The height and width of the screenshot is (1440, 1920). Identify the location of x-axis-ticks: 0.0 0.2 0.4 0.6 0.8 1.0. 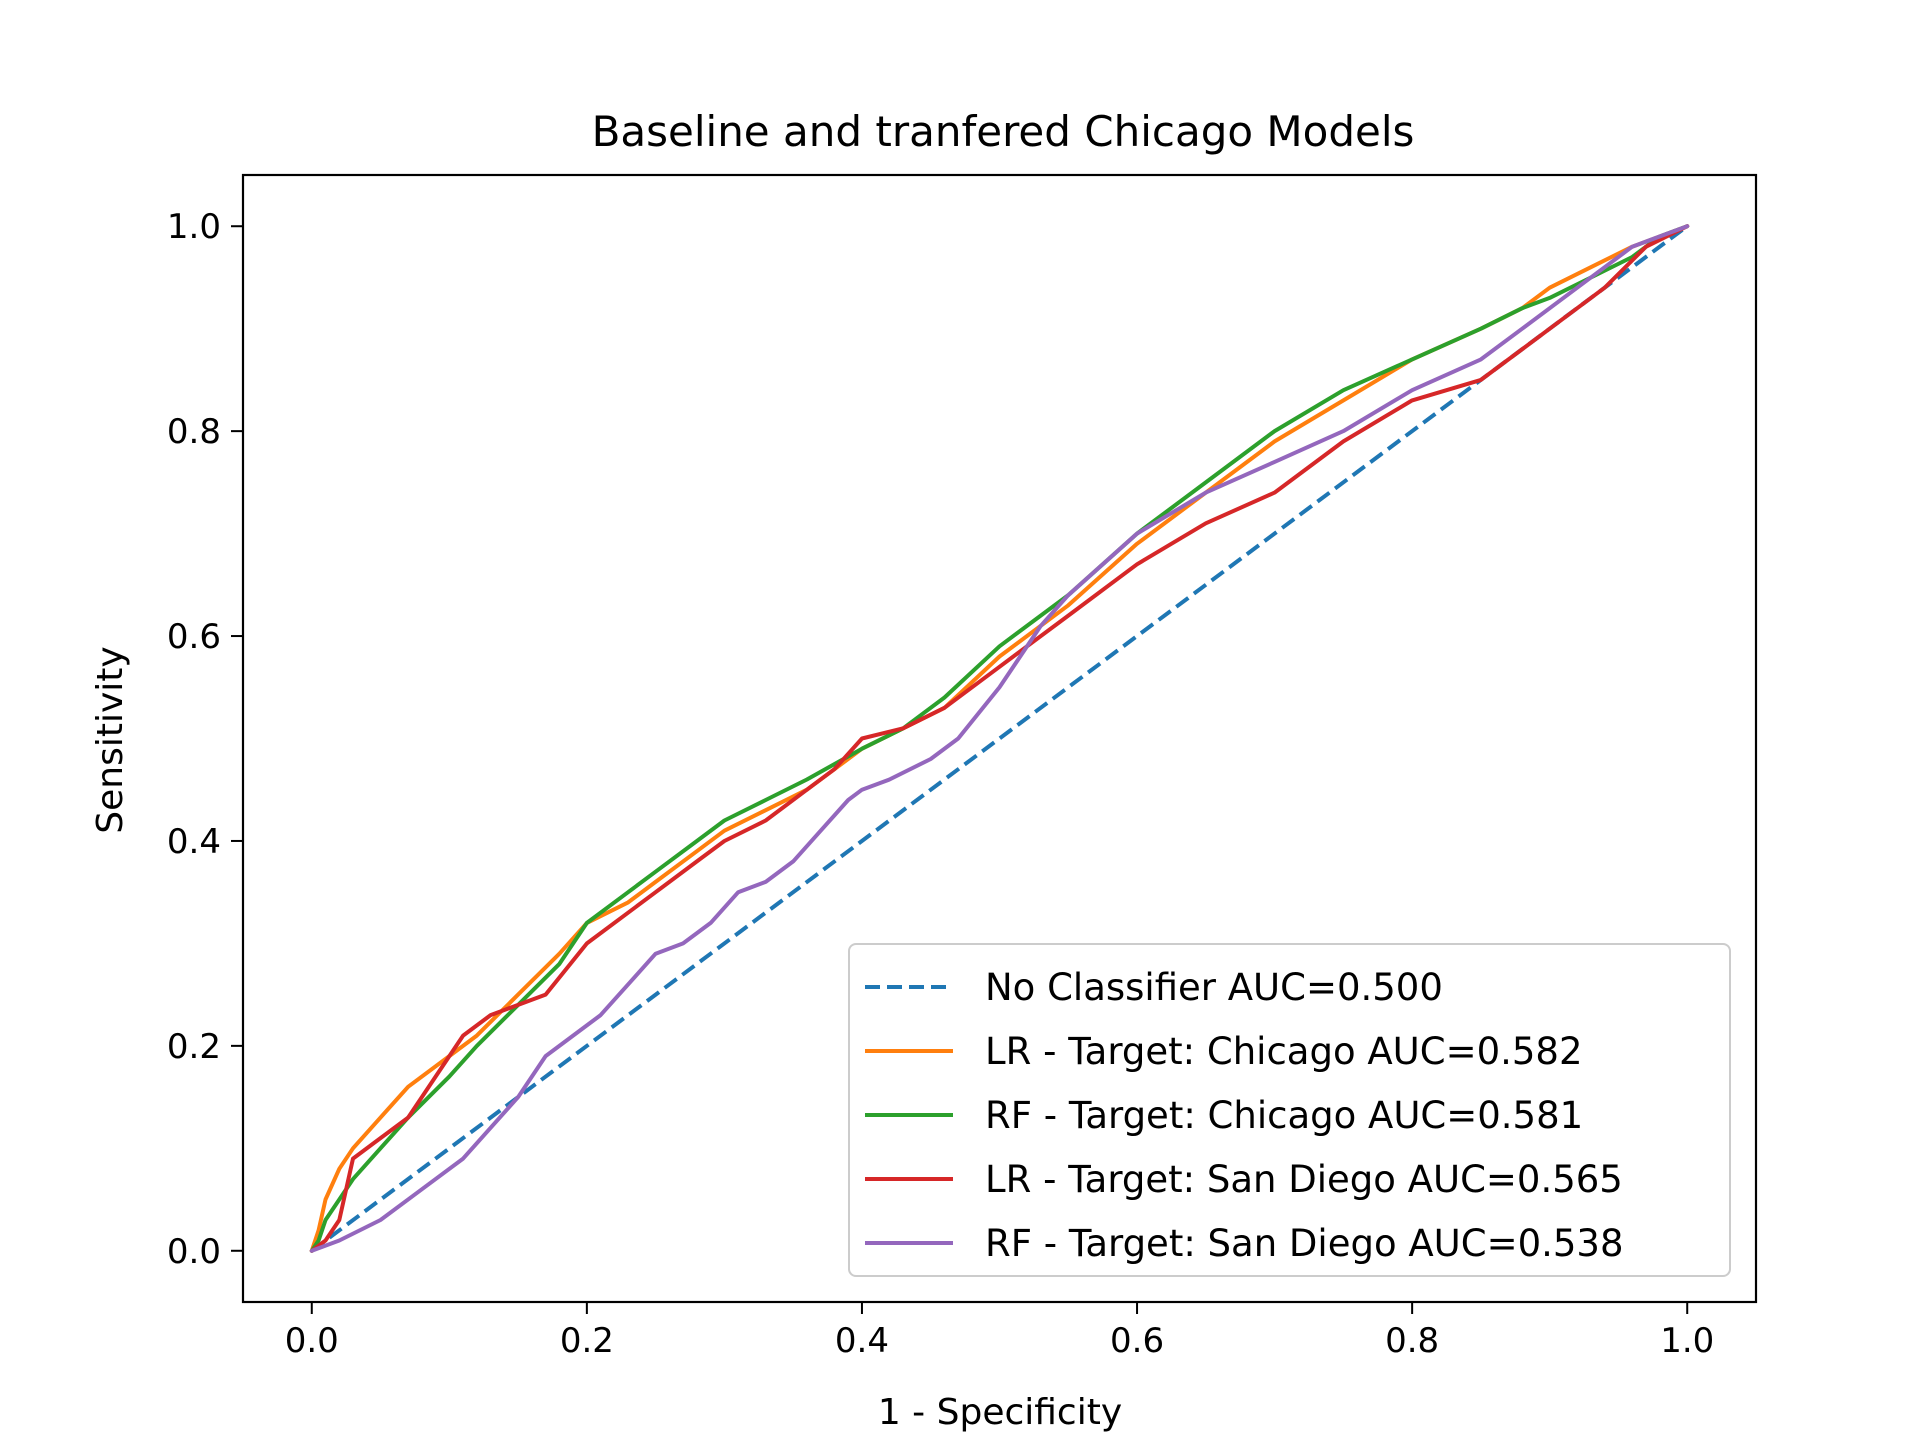
(999, 1331).